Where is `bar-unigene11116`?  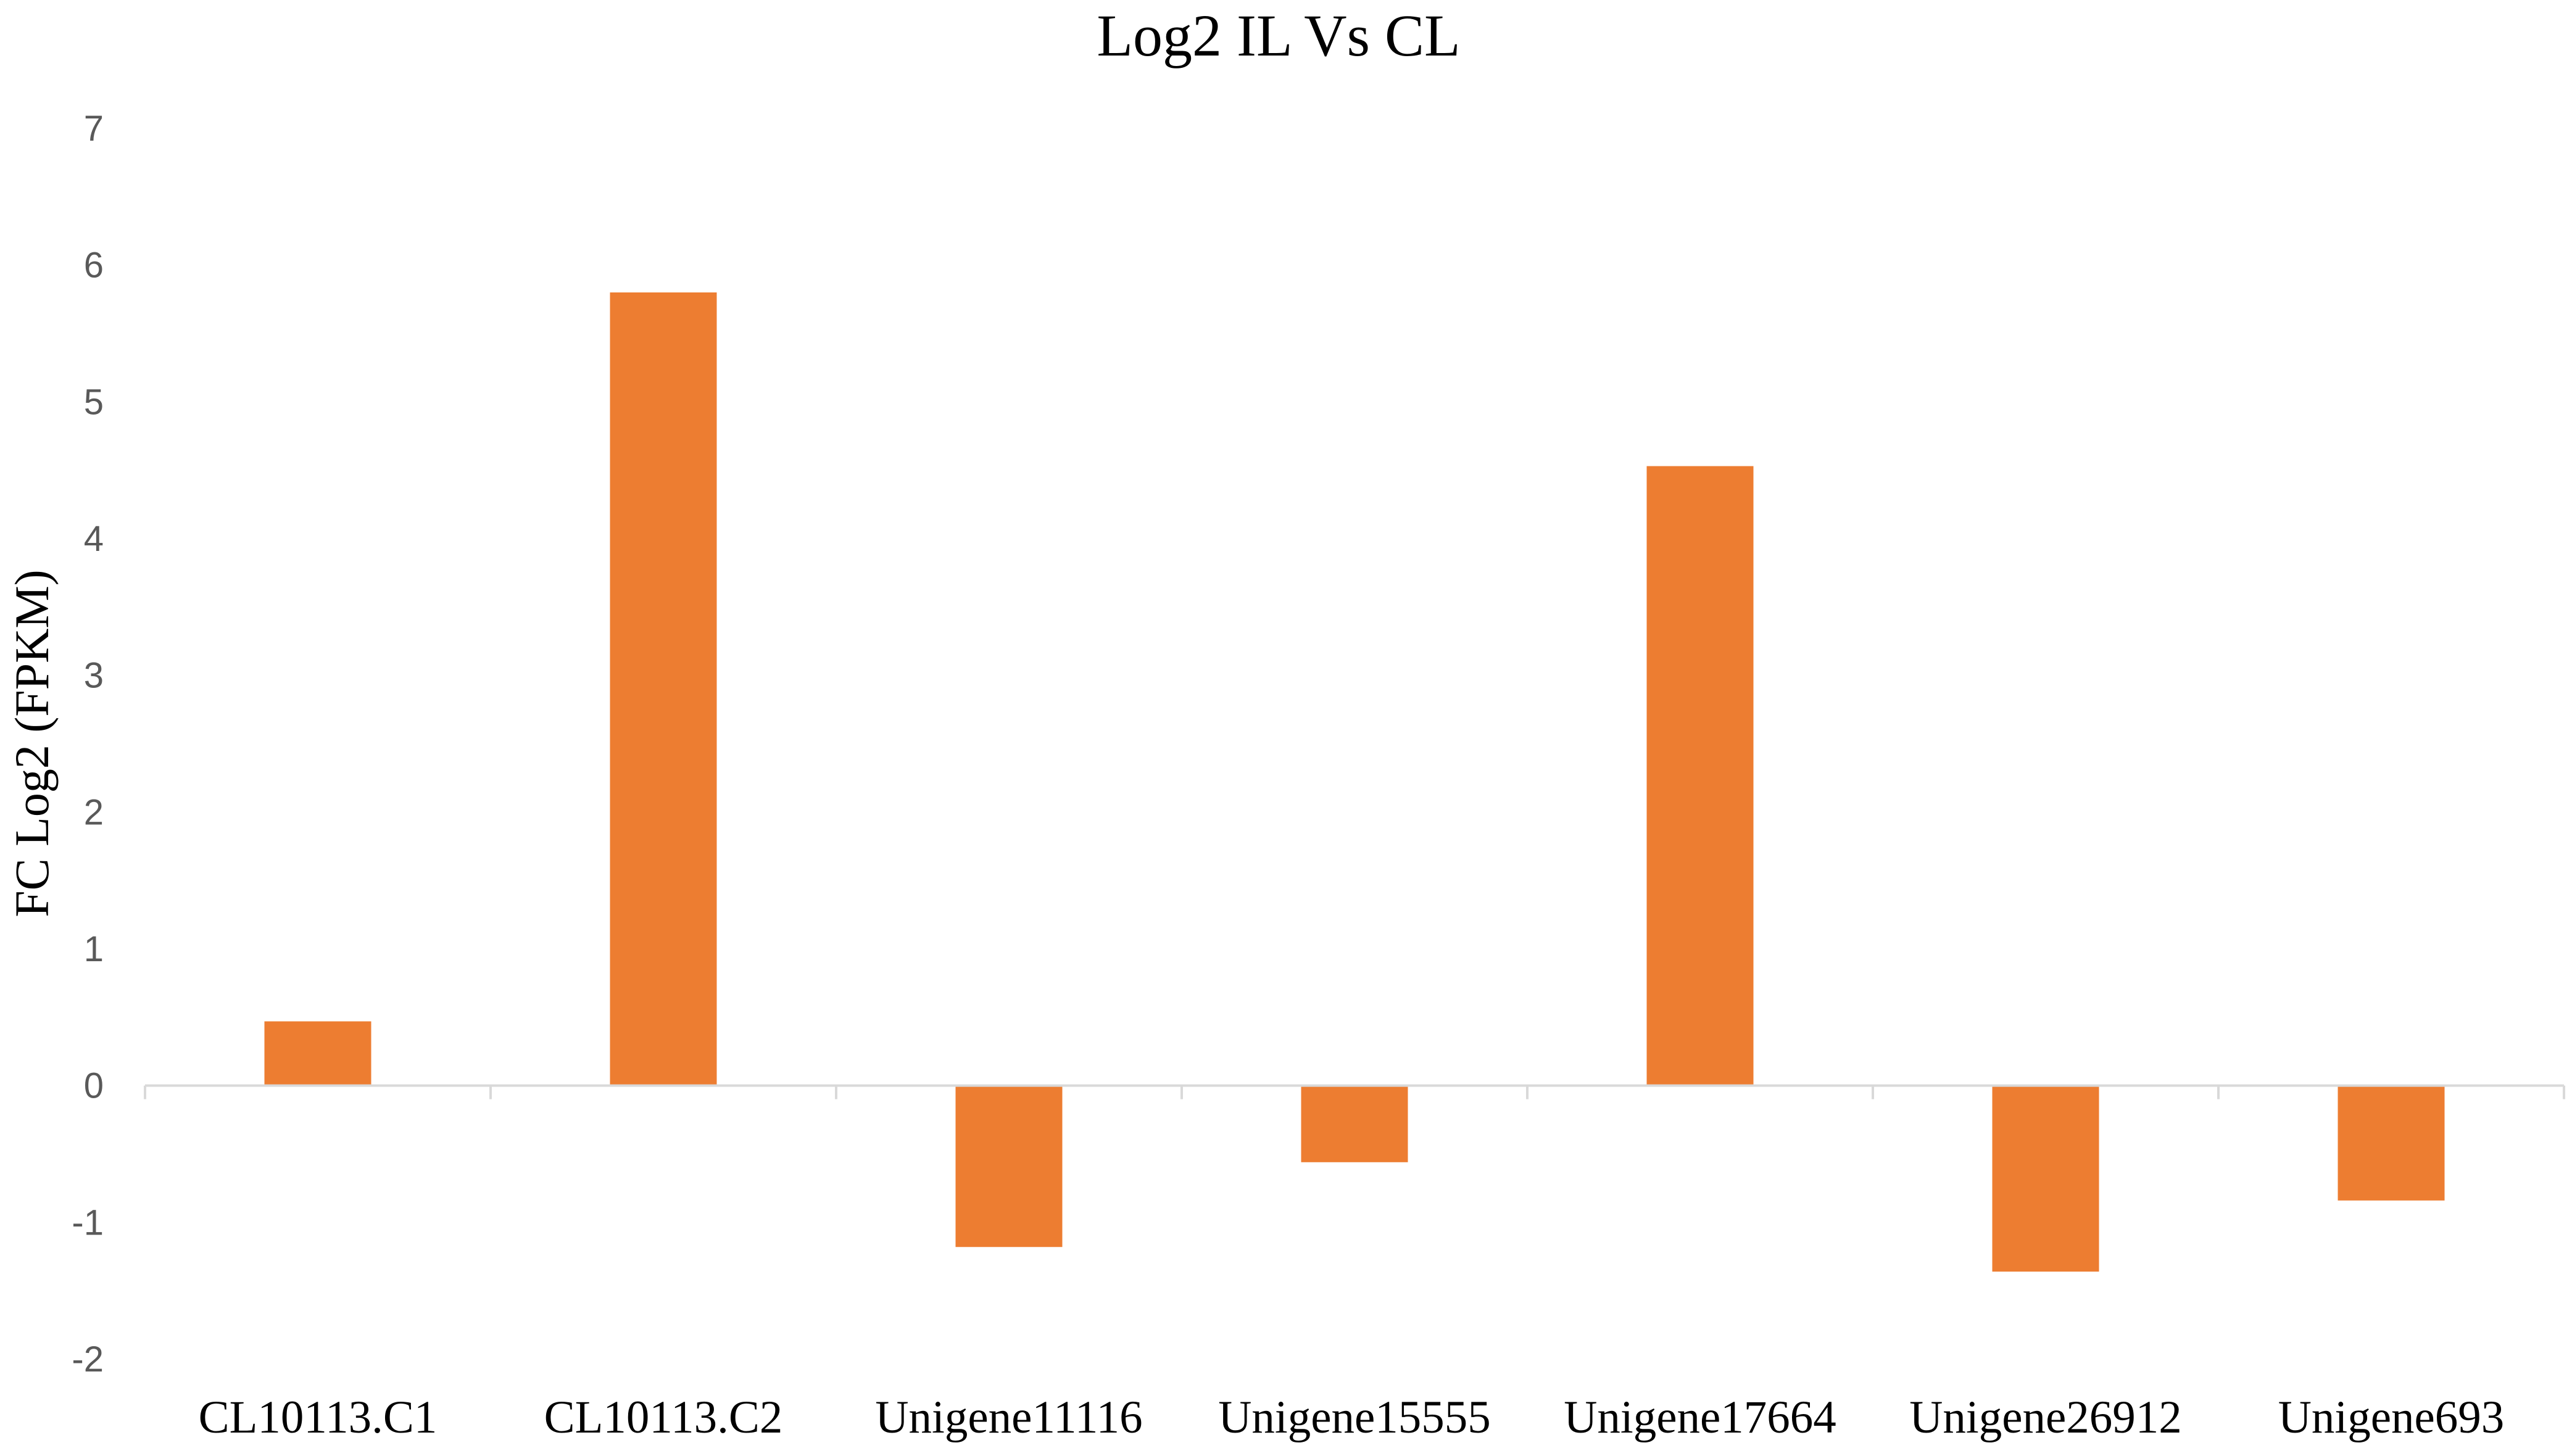
bar-unigene11116 is located at coordinates (1009, 1166).